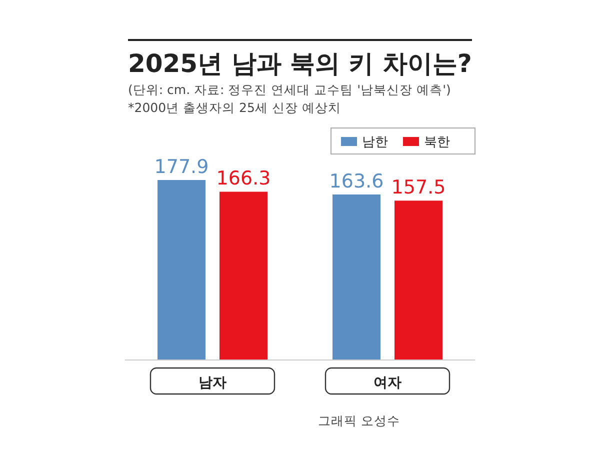 This screenshot has height=453, width=600. I want to click on chart-title: 2025년 남과 북의 키 차이는?, so click(300, 63).